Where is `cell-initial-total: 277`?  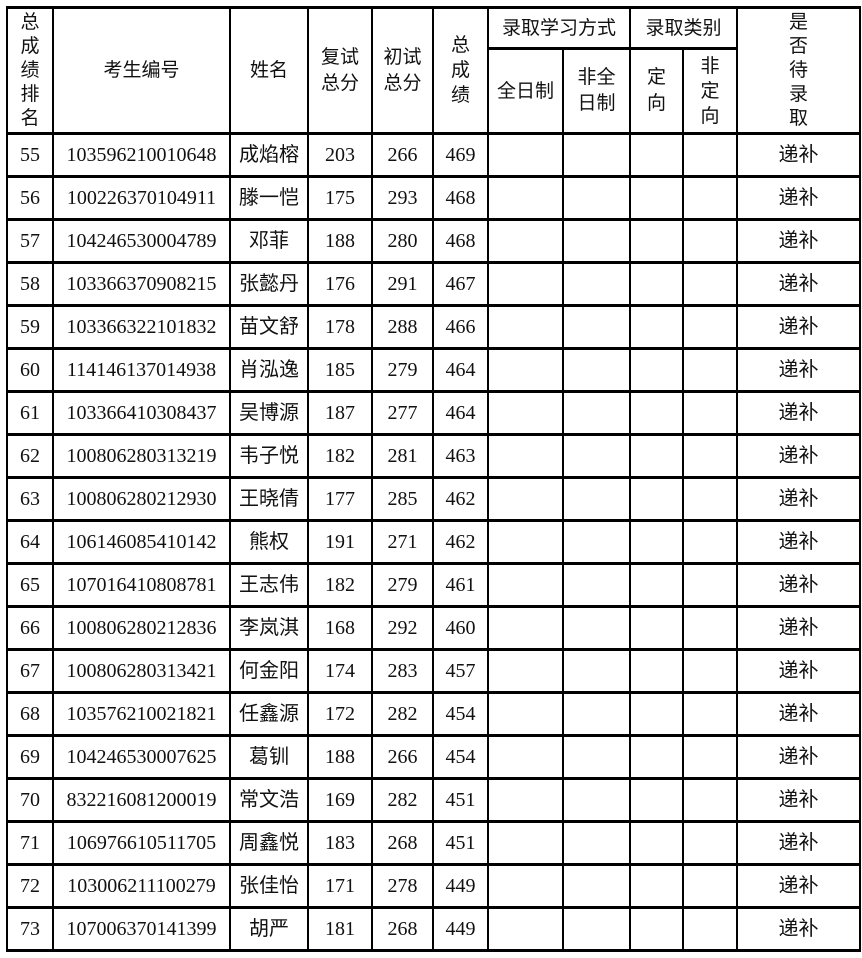
cell-initial-total: 277 is located at coordinates (402, 413).